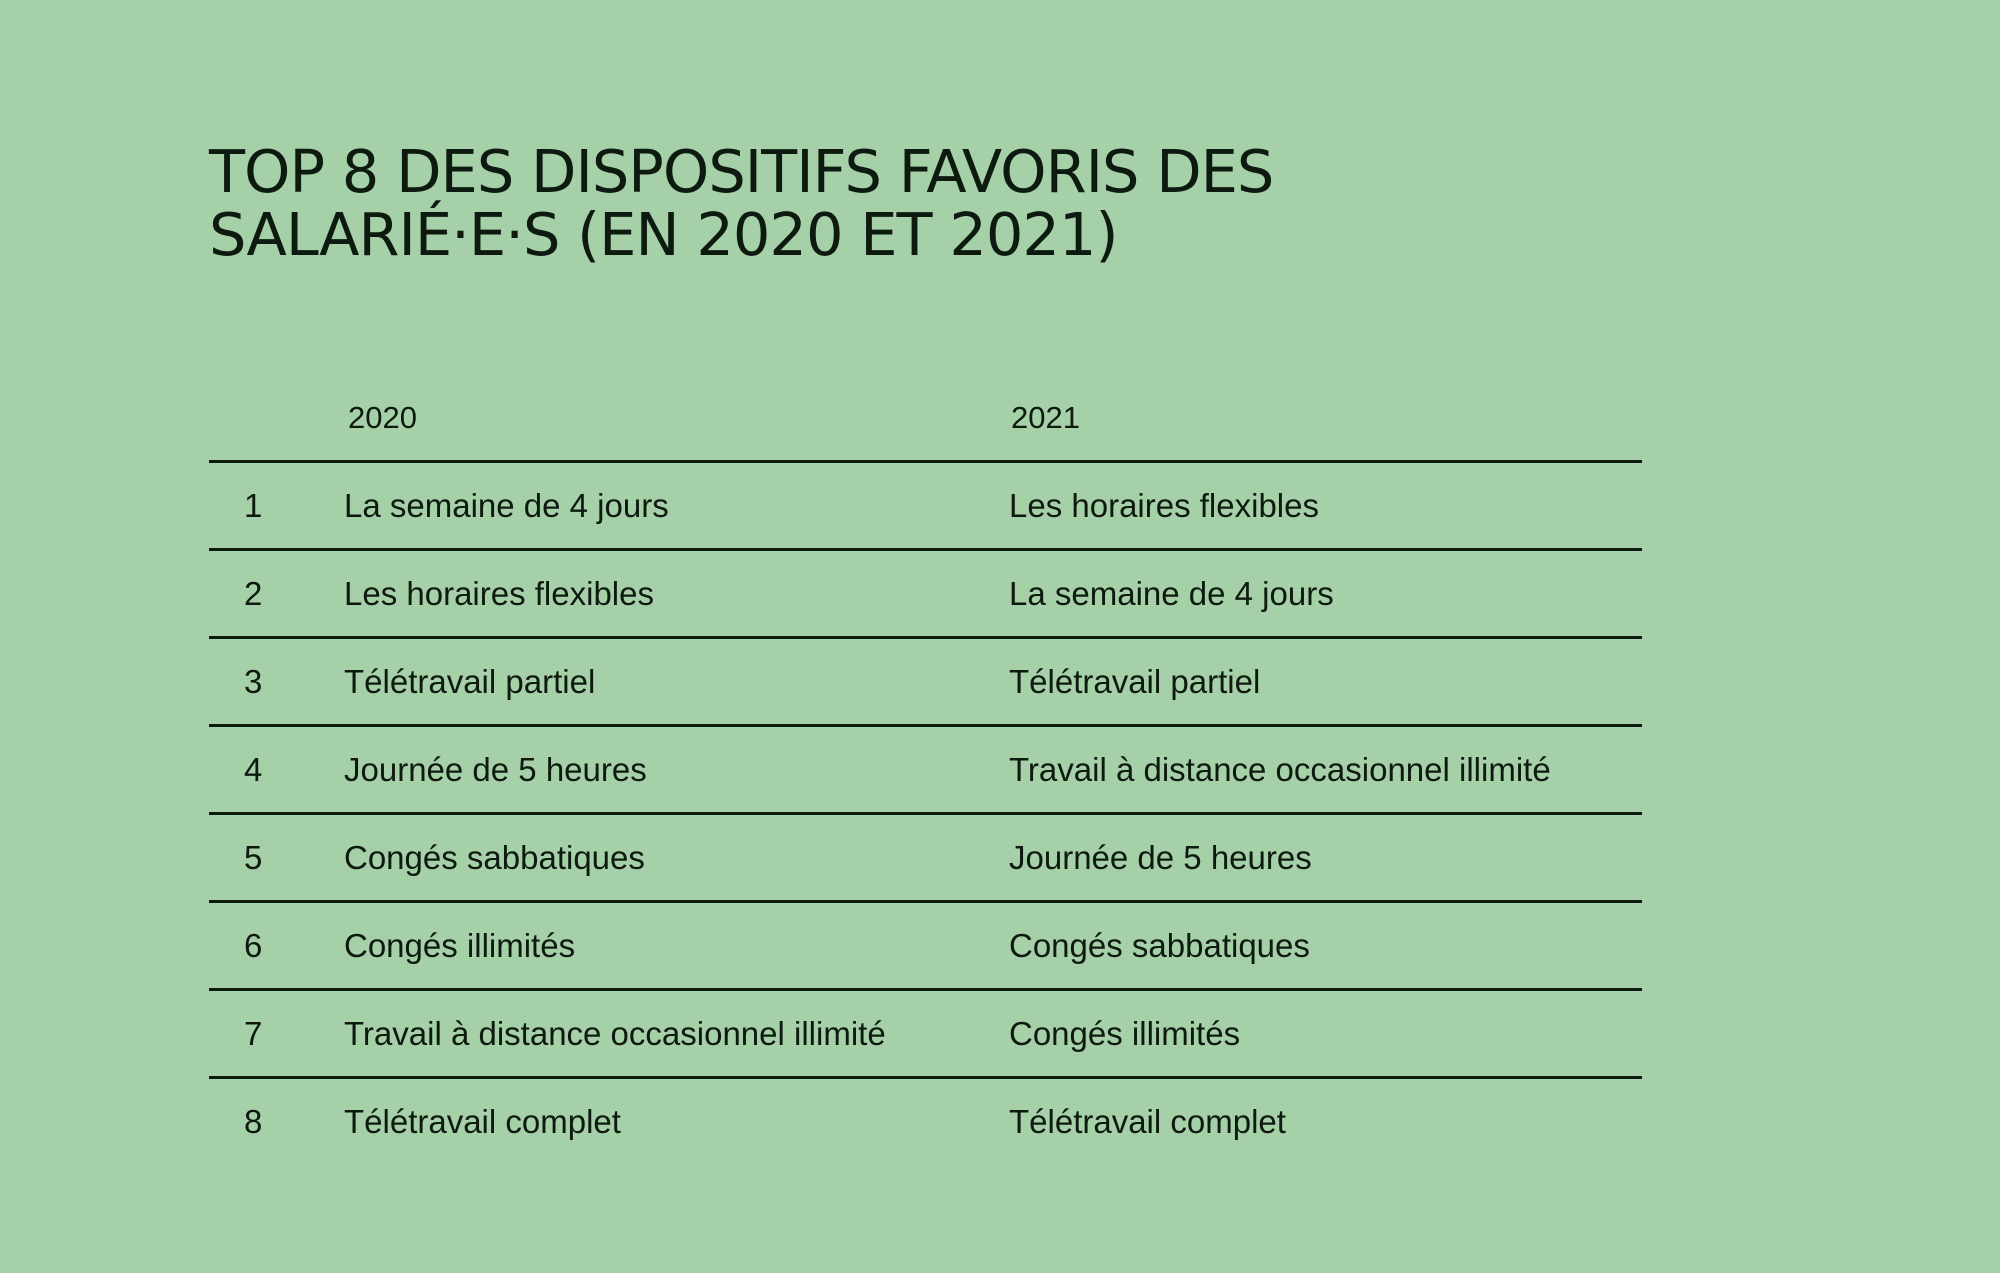 This screenshot has width=2000, height=1273. What do you see at coordinates (1280, 769) in the screenshot?
I see `cell-2021: Travail à distance occasionnel illimité` at bounding box center [1280, 769].